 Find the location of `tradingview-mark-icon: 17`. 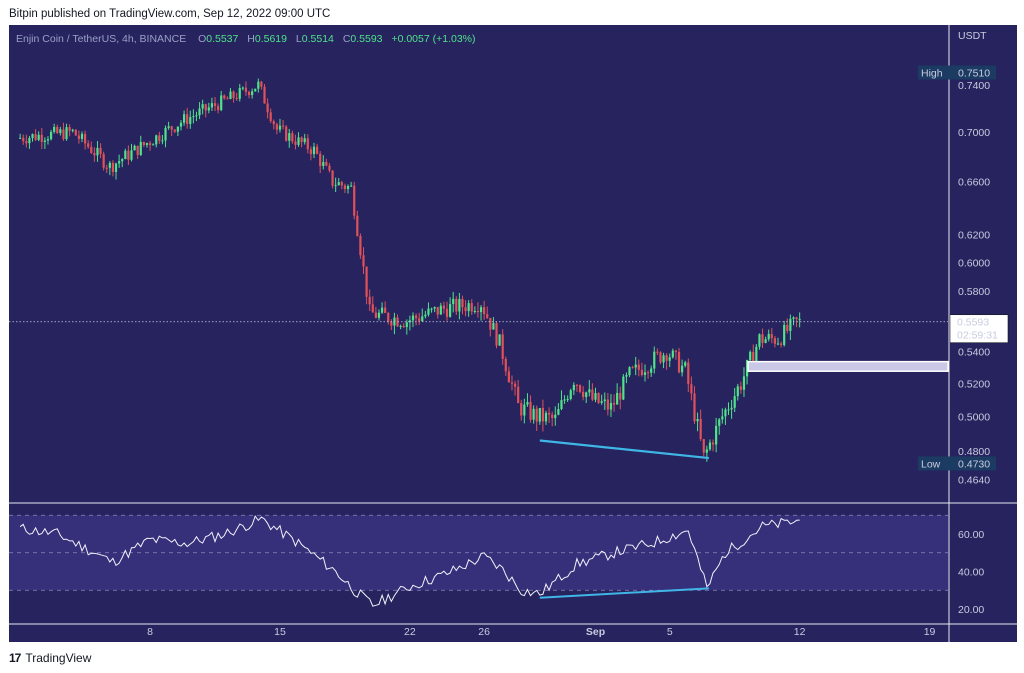

tradingview-mark-icon: 17 is located at coordinates (15, 658).